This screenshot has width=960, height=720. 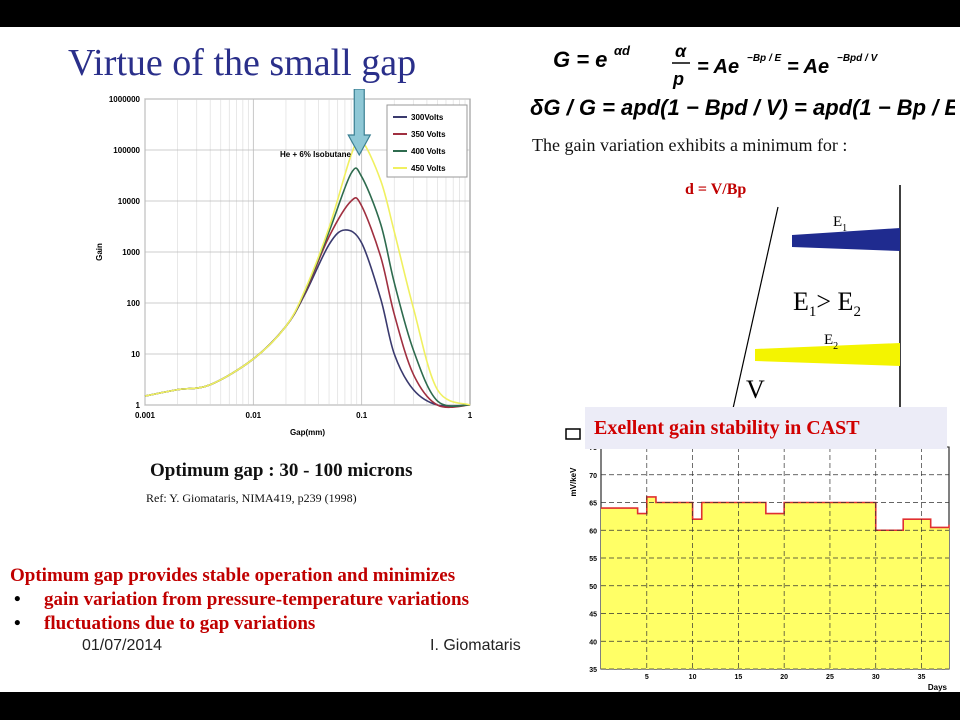 I want to click on y-tick-label: 45, so click(x=593, y=615).